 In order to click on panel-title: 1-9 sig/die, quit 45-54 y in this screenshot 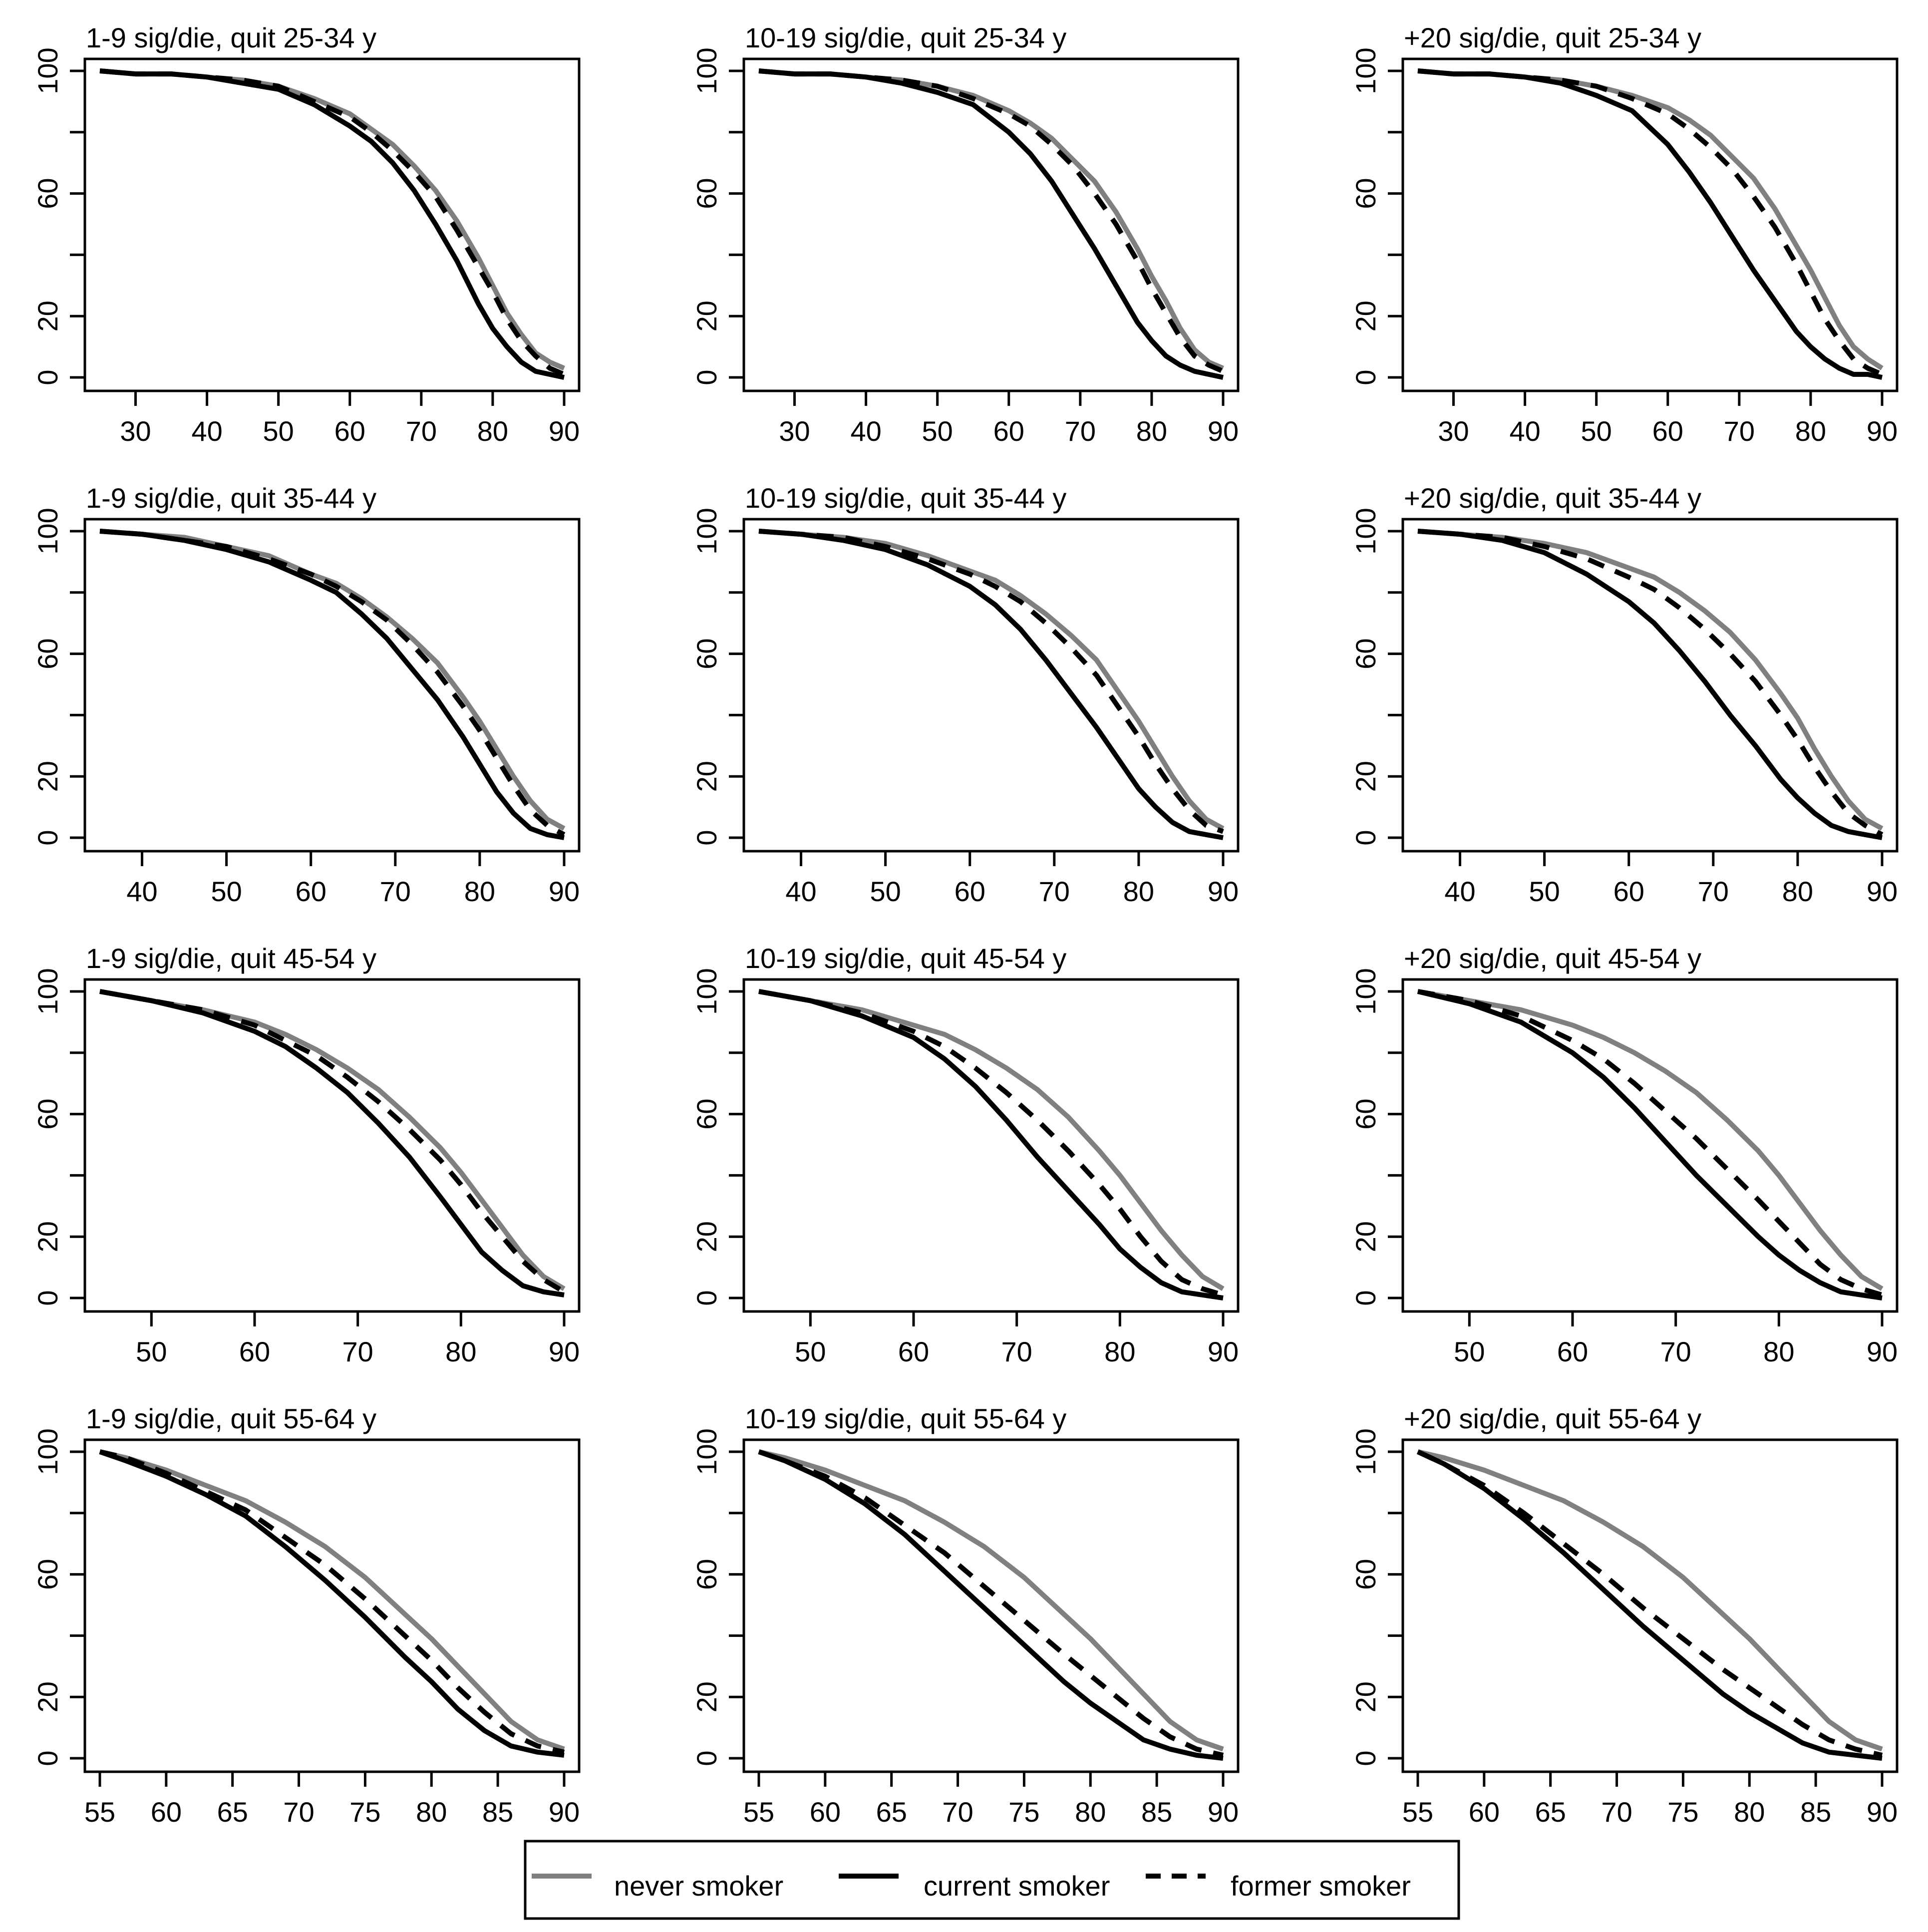, I will do `click(231, 958)`.